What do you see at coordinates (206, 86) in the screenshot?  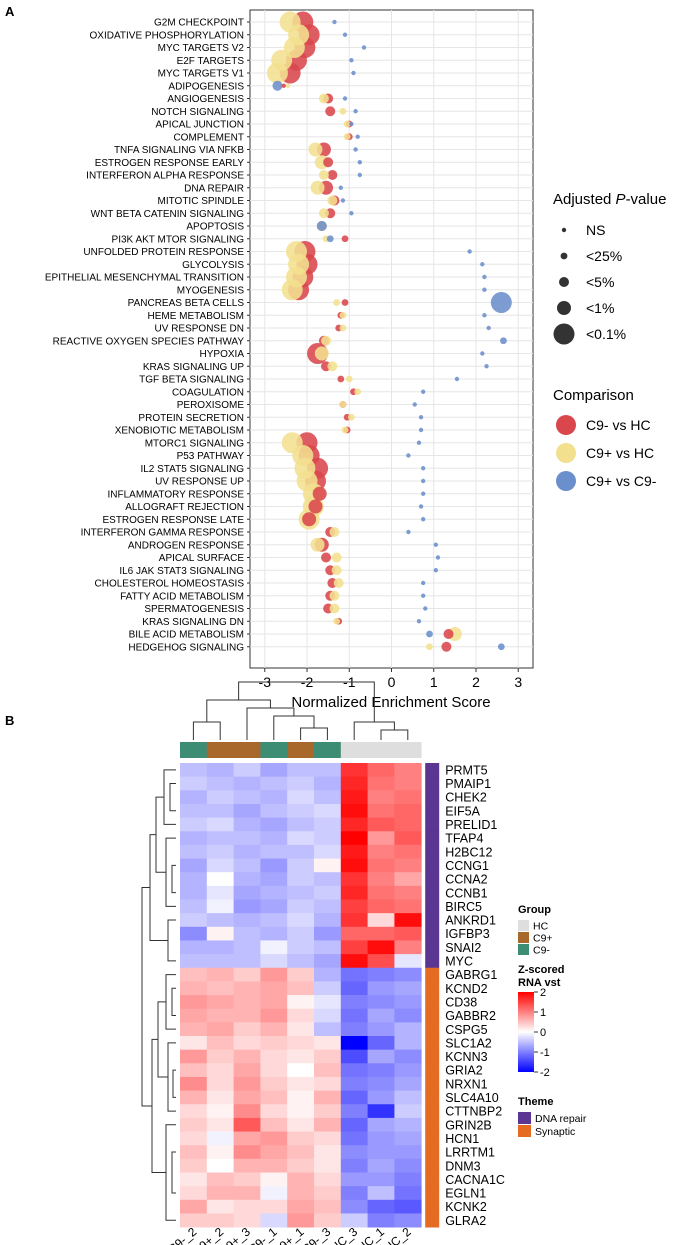 I see `pathway-label: ADIPOGENESIS` at bounding box center [206, 86].